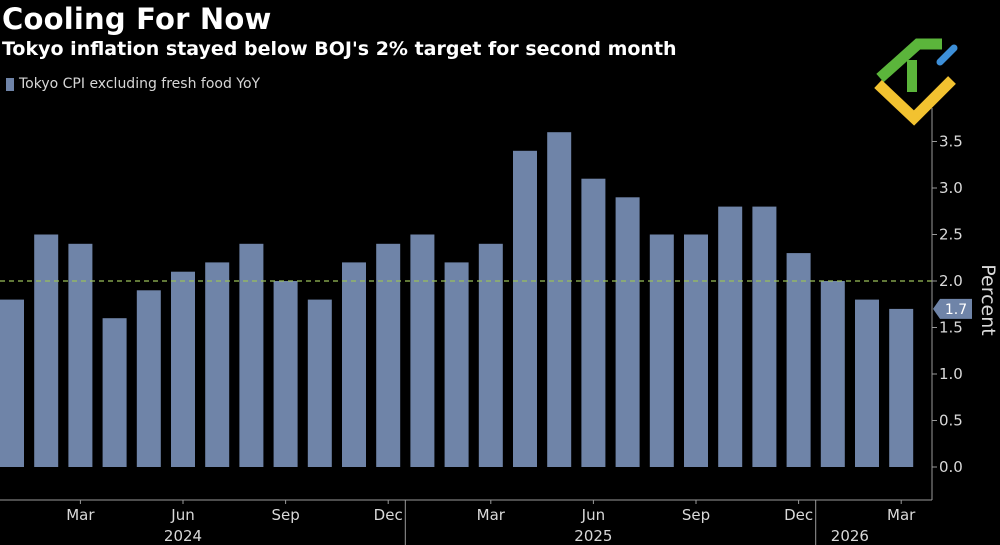 The image size is (1000, 545). I want to click on legend-label: Tokyo CPI excluding fresh food YoY, so click(140, 84).